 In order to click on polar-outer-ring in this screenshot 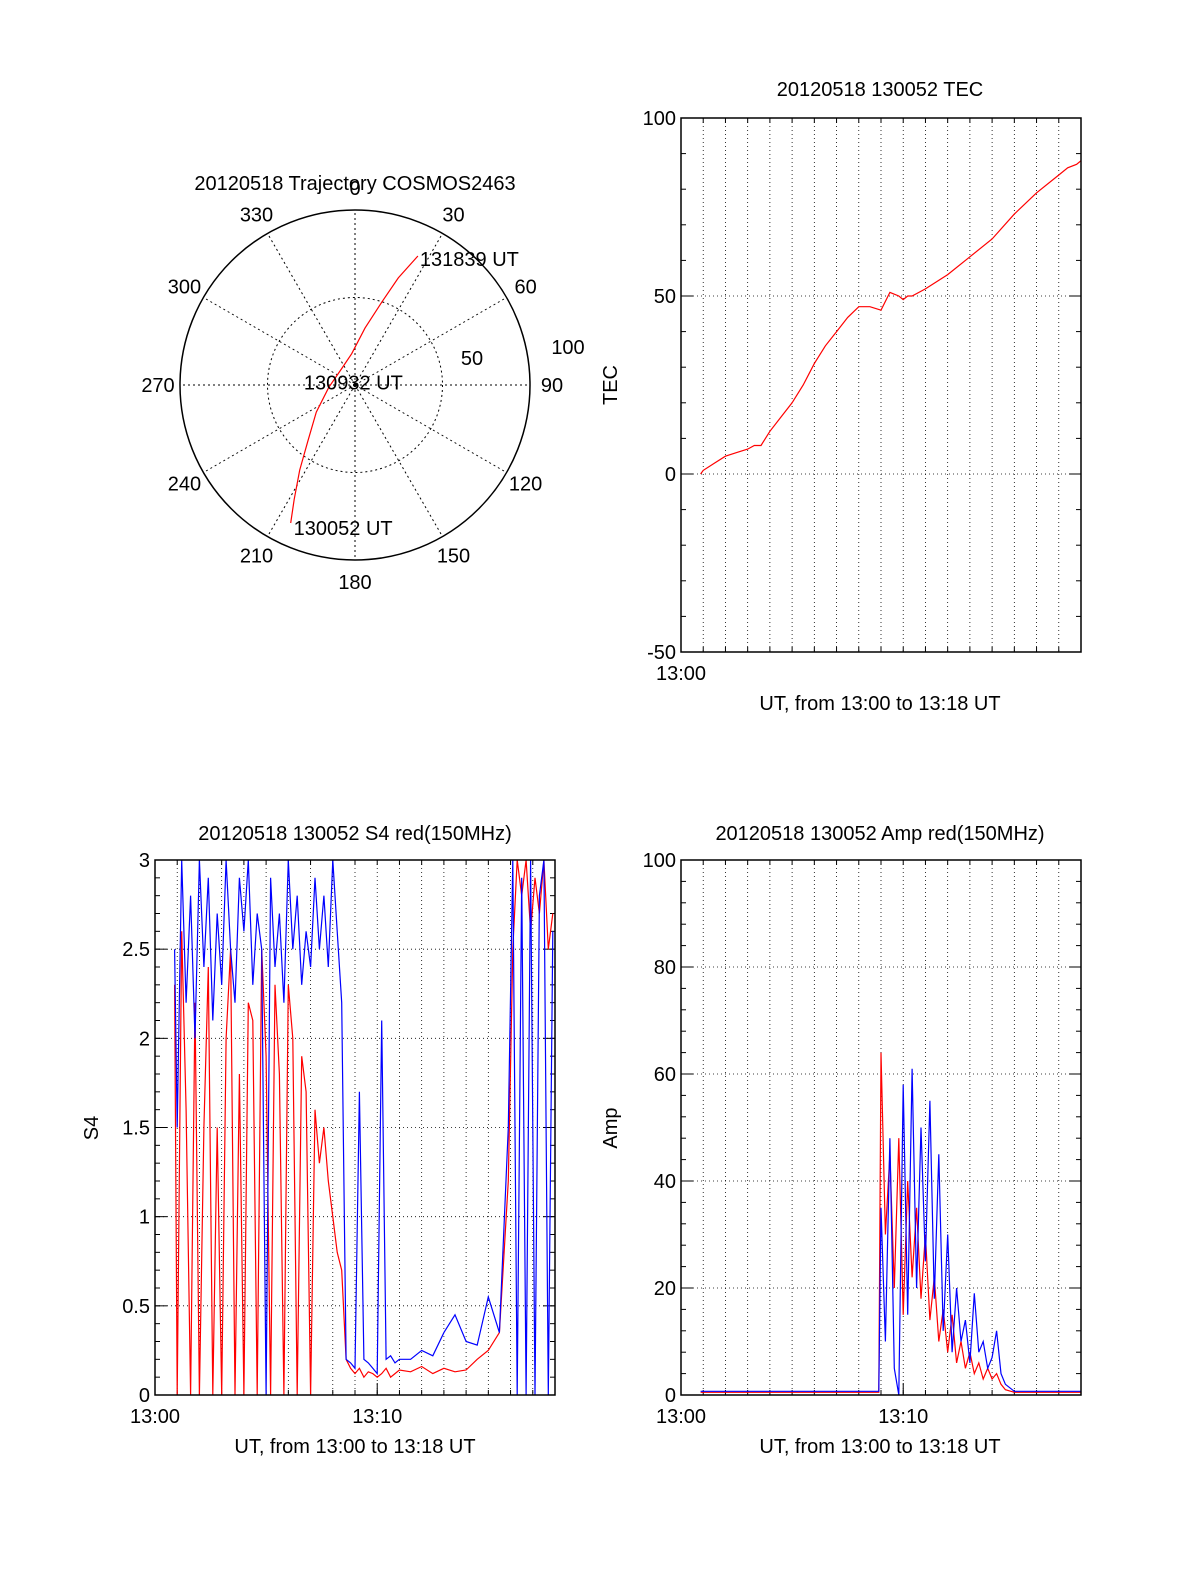, I will do `click(355, 385)`.